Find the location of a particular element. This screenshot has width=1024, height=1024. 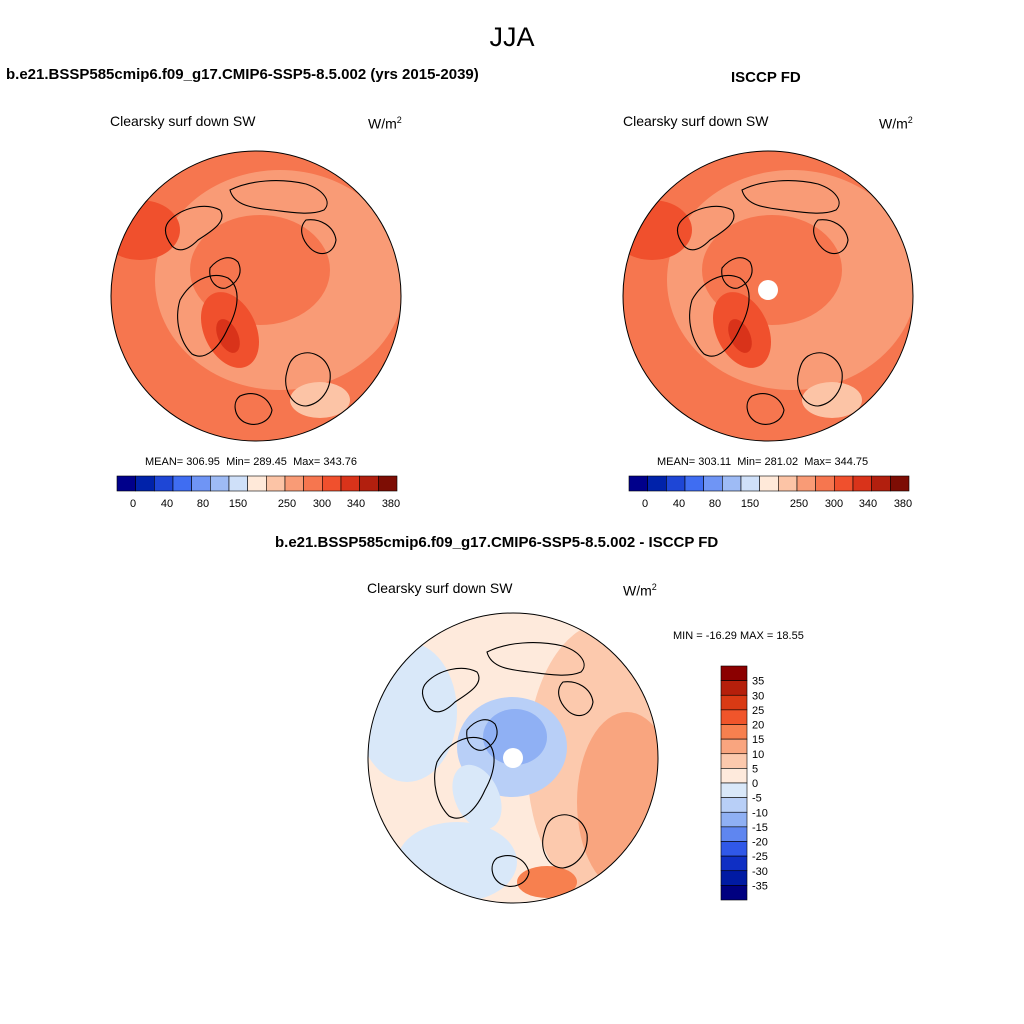

colorbar-tick-label: 25 is located at coordinates (758, 711).